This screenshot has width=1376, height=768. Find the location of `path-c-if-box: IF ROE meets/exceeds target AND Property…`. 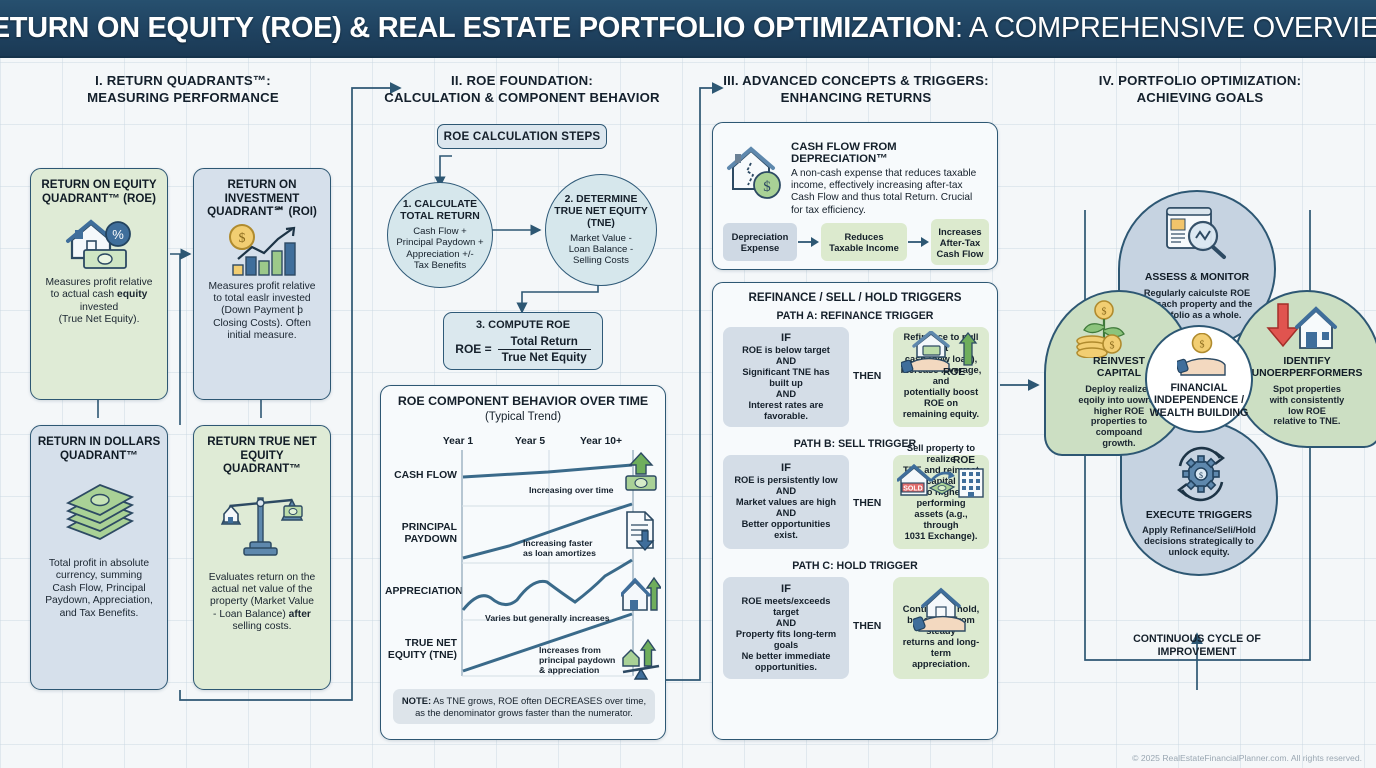

path-c-if-box: IF ROE meets/exceeds target AND Property… is located at coordinates (786, 628).